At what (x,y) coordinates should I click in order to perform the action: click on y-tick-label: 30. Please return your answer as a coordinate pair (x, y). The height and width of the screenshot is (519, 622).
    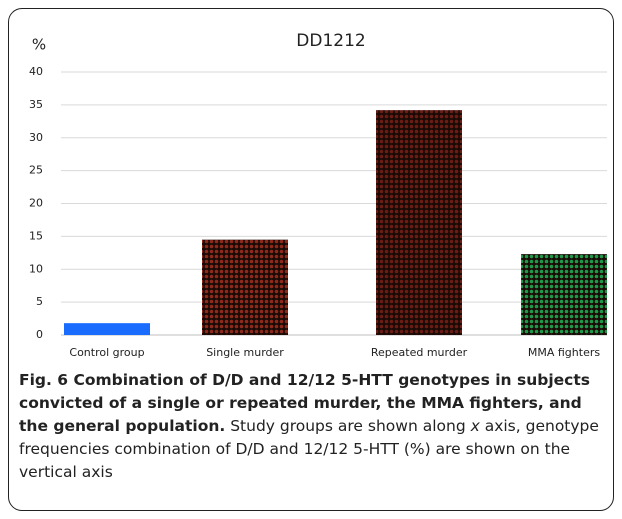
    Looking at the image, I should click on (36, 137).